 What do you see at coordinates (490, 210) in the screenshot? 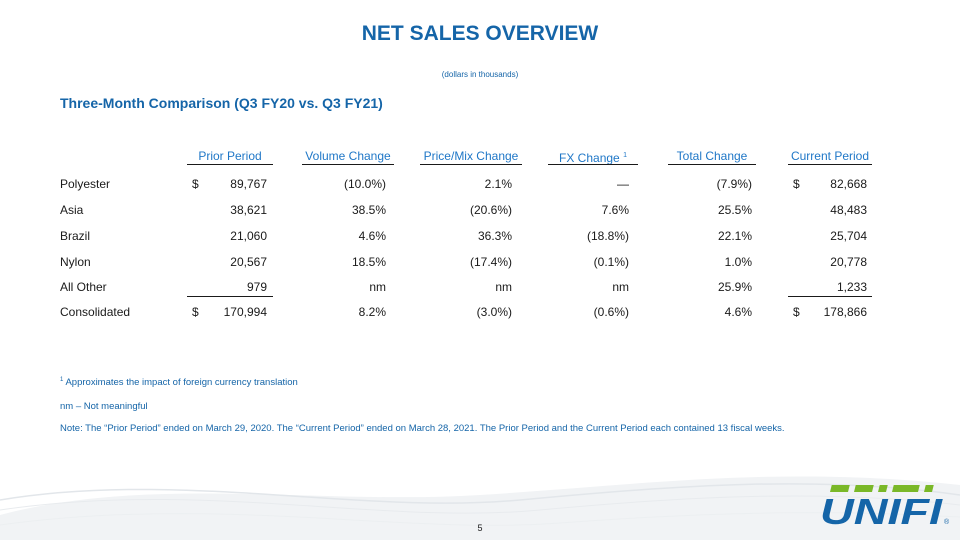
I see `cell-price-mix: (20.6%)` at bounding box center [490, 210].